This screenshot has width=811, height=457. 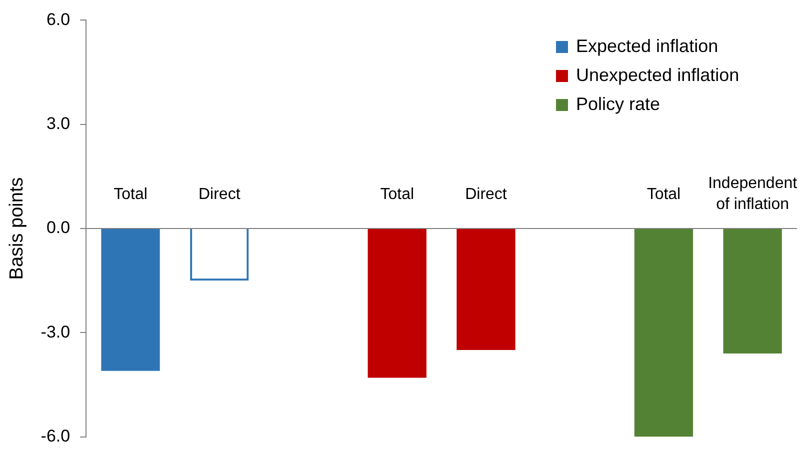 What do you see at coordinates (17, 228) in the screenshot?
I see `y-axis-title: Basis points` at bounding box center [17, 228].